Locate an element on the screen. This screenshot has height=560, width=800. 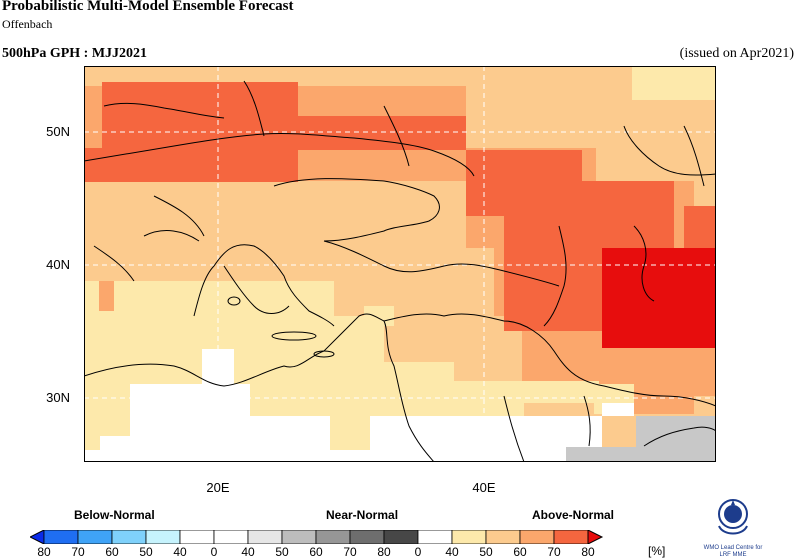
legend-above-normal: Above-Normal is located at coordinates (573, 515).